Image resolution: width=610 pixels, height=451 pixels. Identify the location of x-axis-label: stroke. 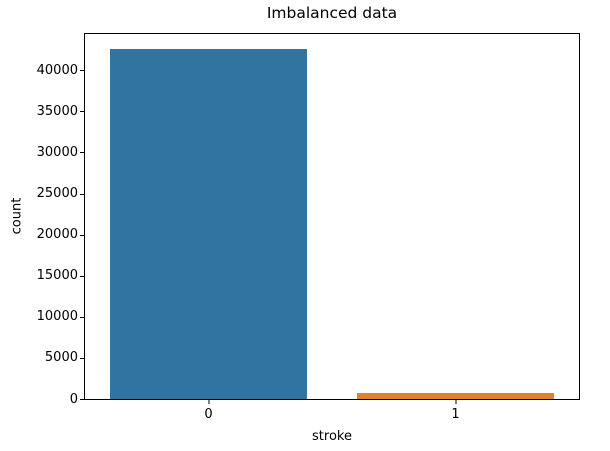
(332, 436).